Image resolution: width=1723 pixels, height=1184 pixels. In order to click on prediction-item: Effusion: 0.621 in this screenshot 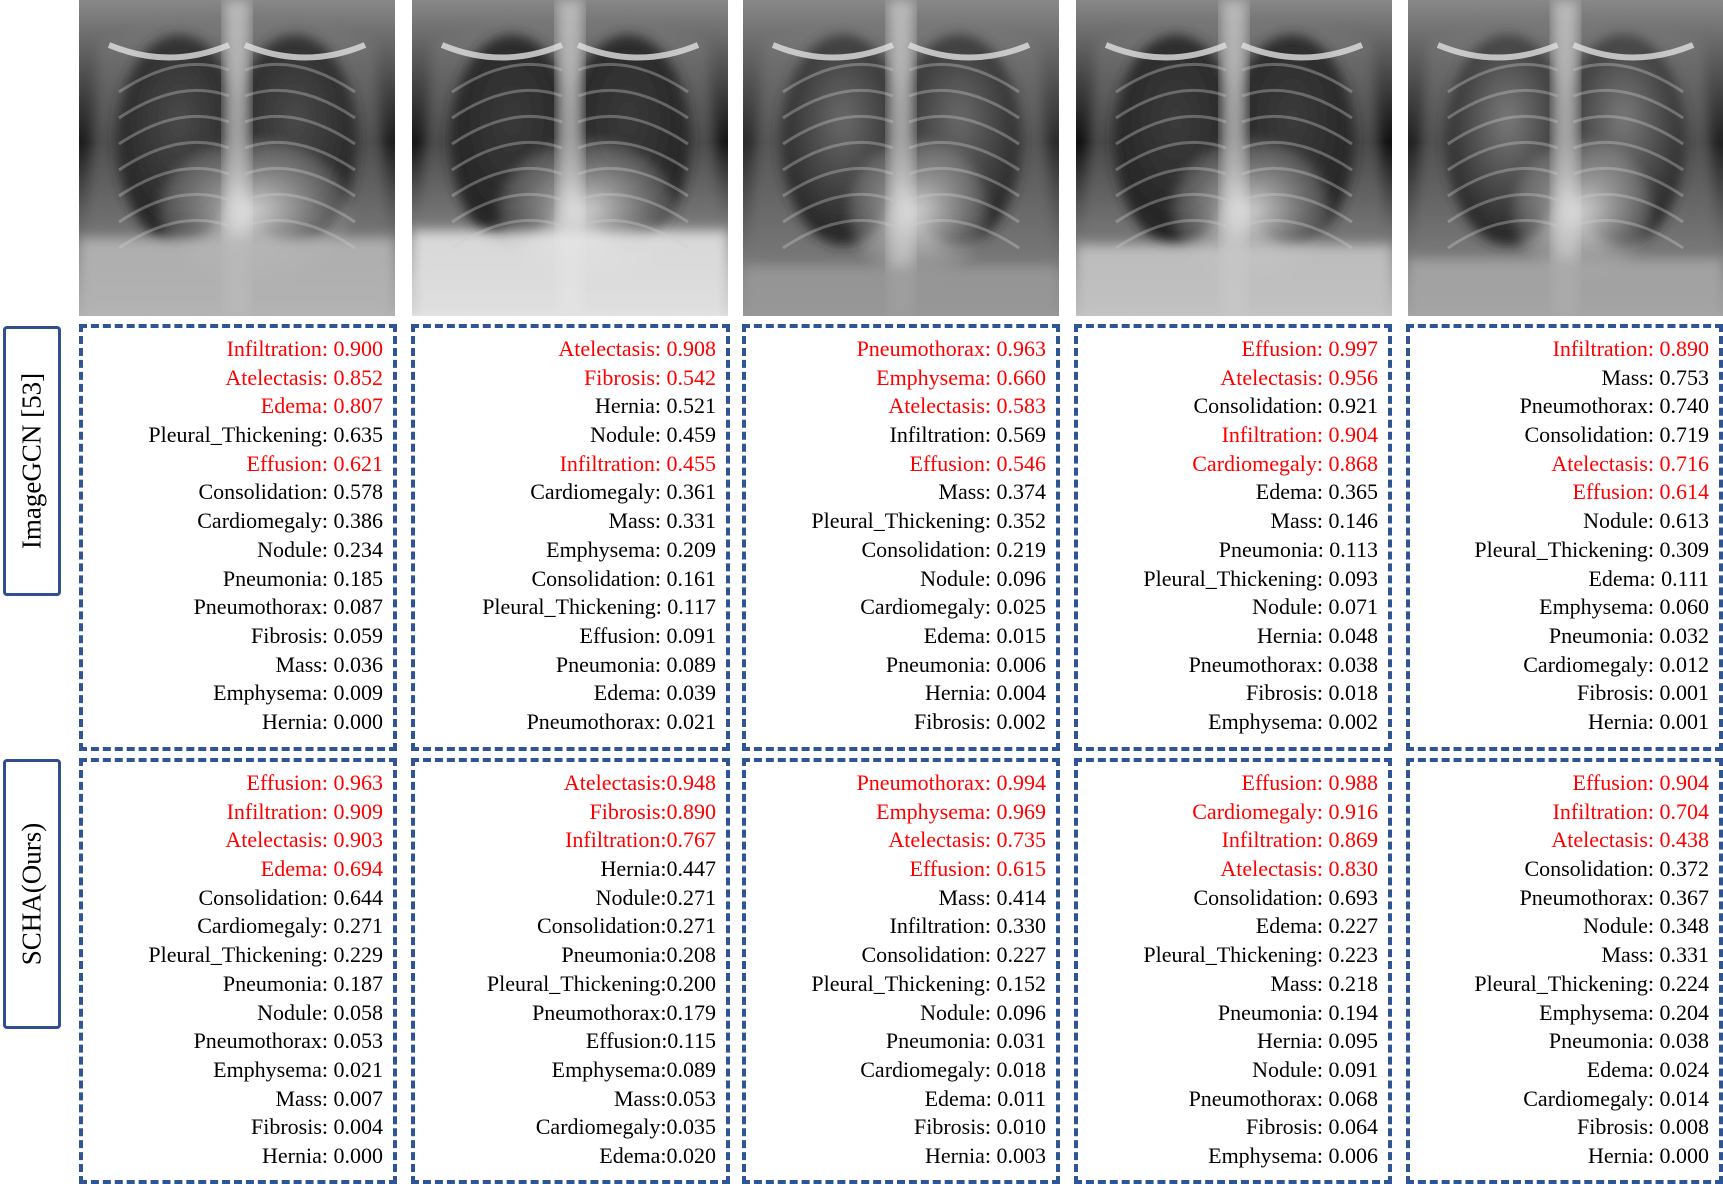, I will do `click(314, 463)`.